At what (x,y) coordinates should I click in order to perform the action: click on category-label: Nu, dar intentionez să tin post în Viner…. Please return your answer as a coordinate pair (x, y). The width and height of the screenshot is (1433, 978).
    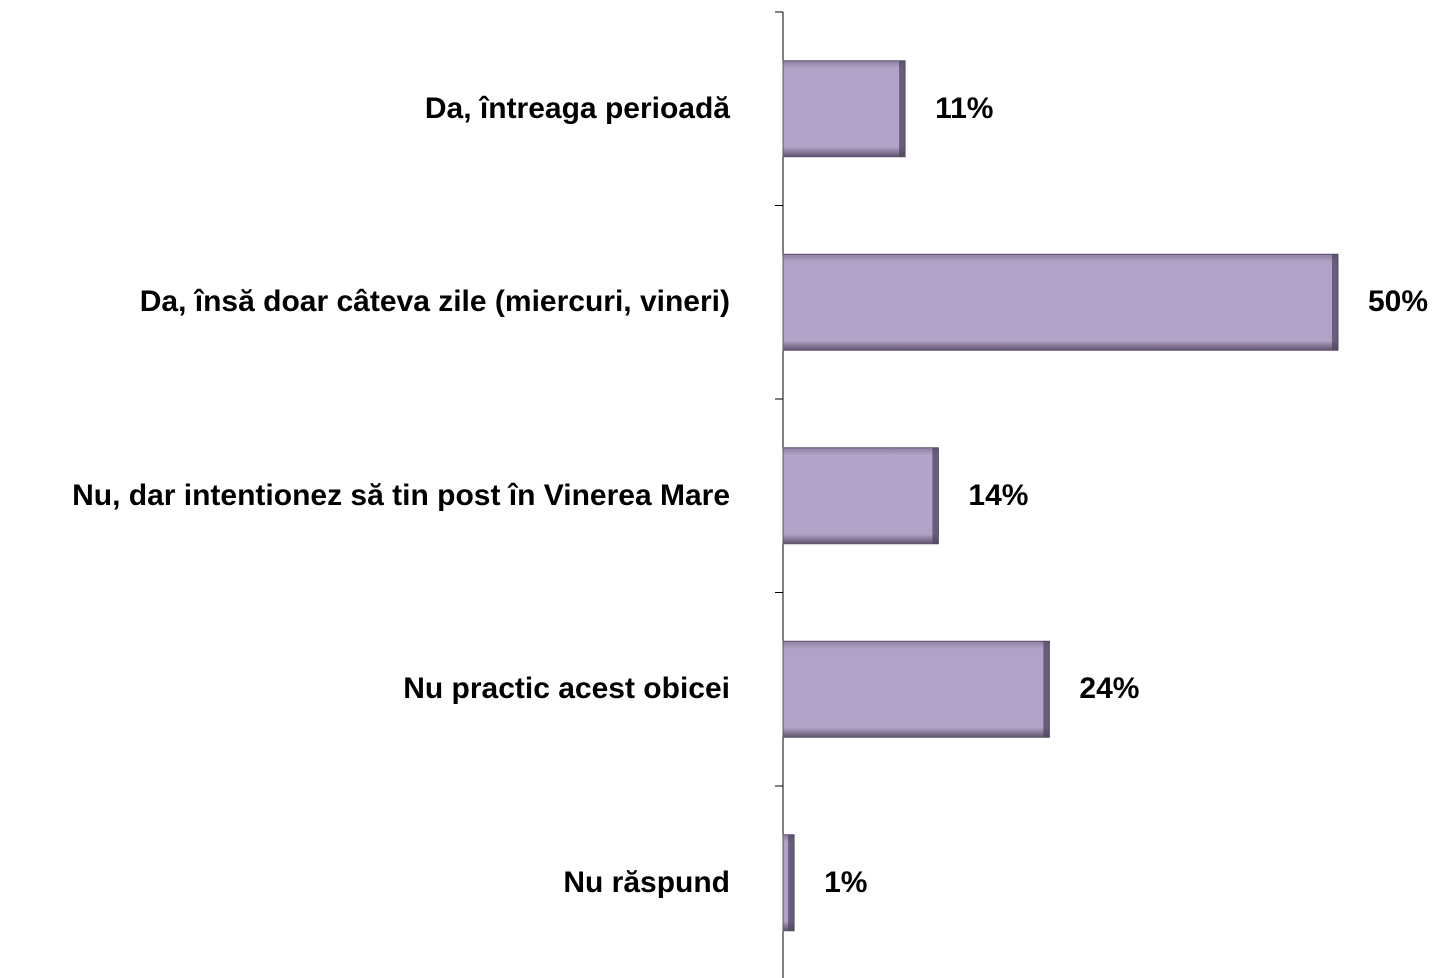
    Looking at the image, I should click on (401, 495).